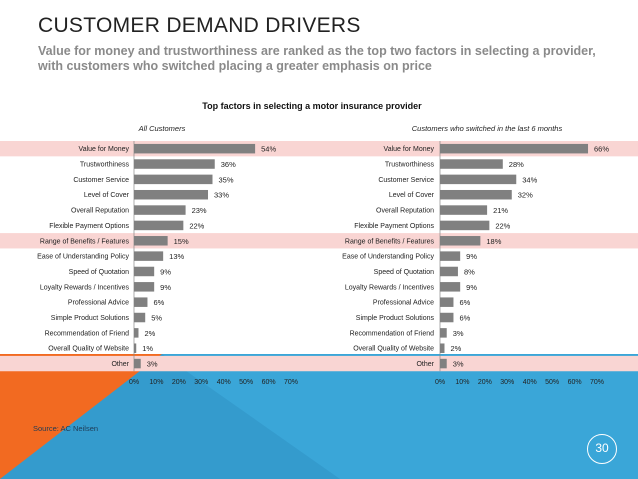 This screenshot has width=638, height=479. I want to click on data-label: 5%, so click(156, 318).